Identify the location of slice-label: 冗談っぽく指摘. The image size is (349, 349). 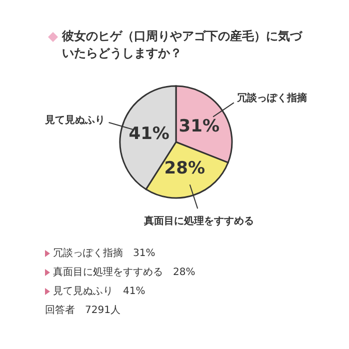
(272, 98).